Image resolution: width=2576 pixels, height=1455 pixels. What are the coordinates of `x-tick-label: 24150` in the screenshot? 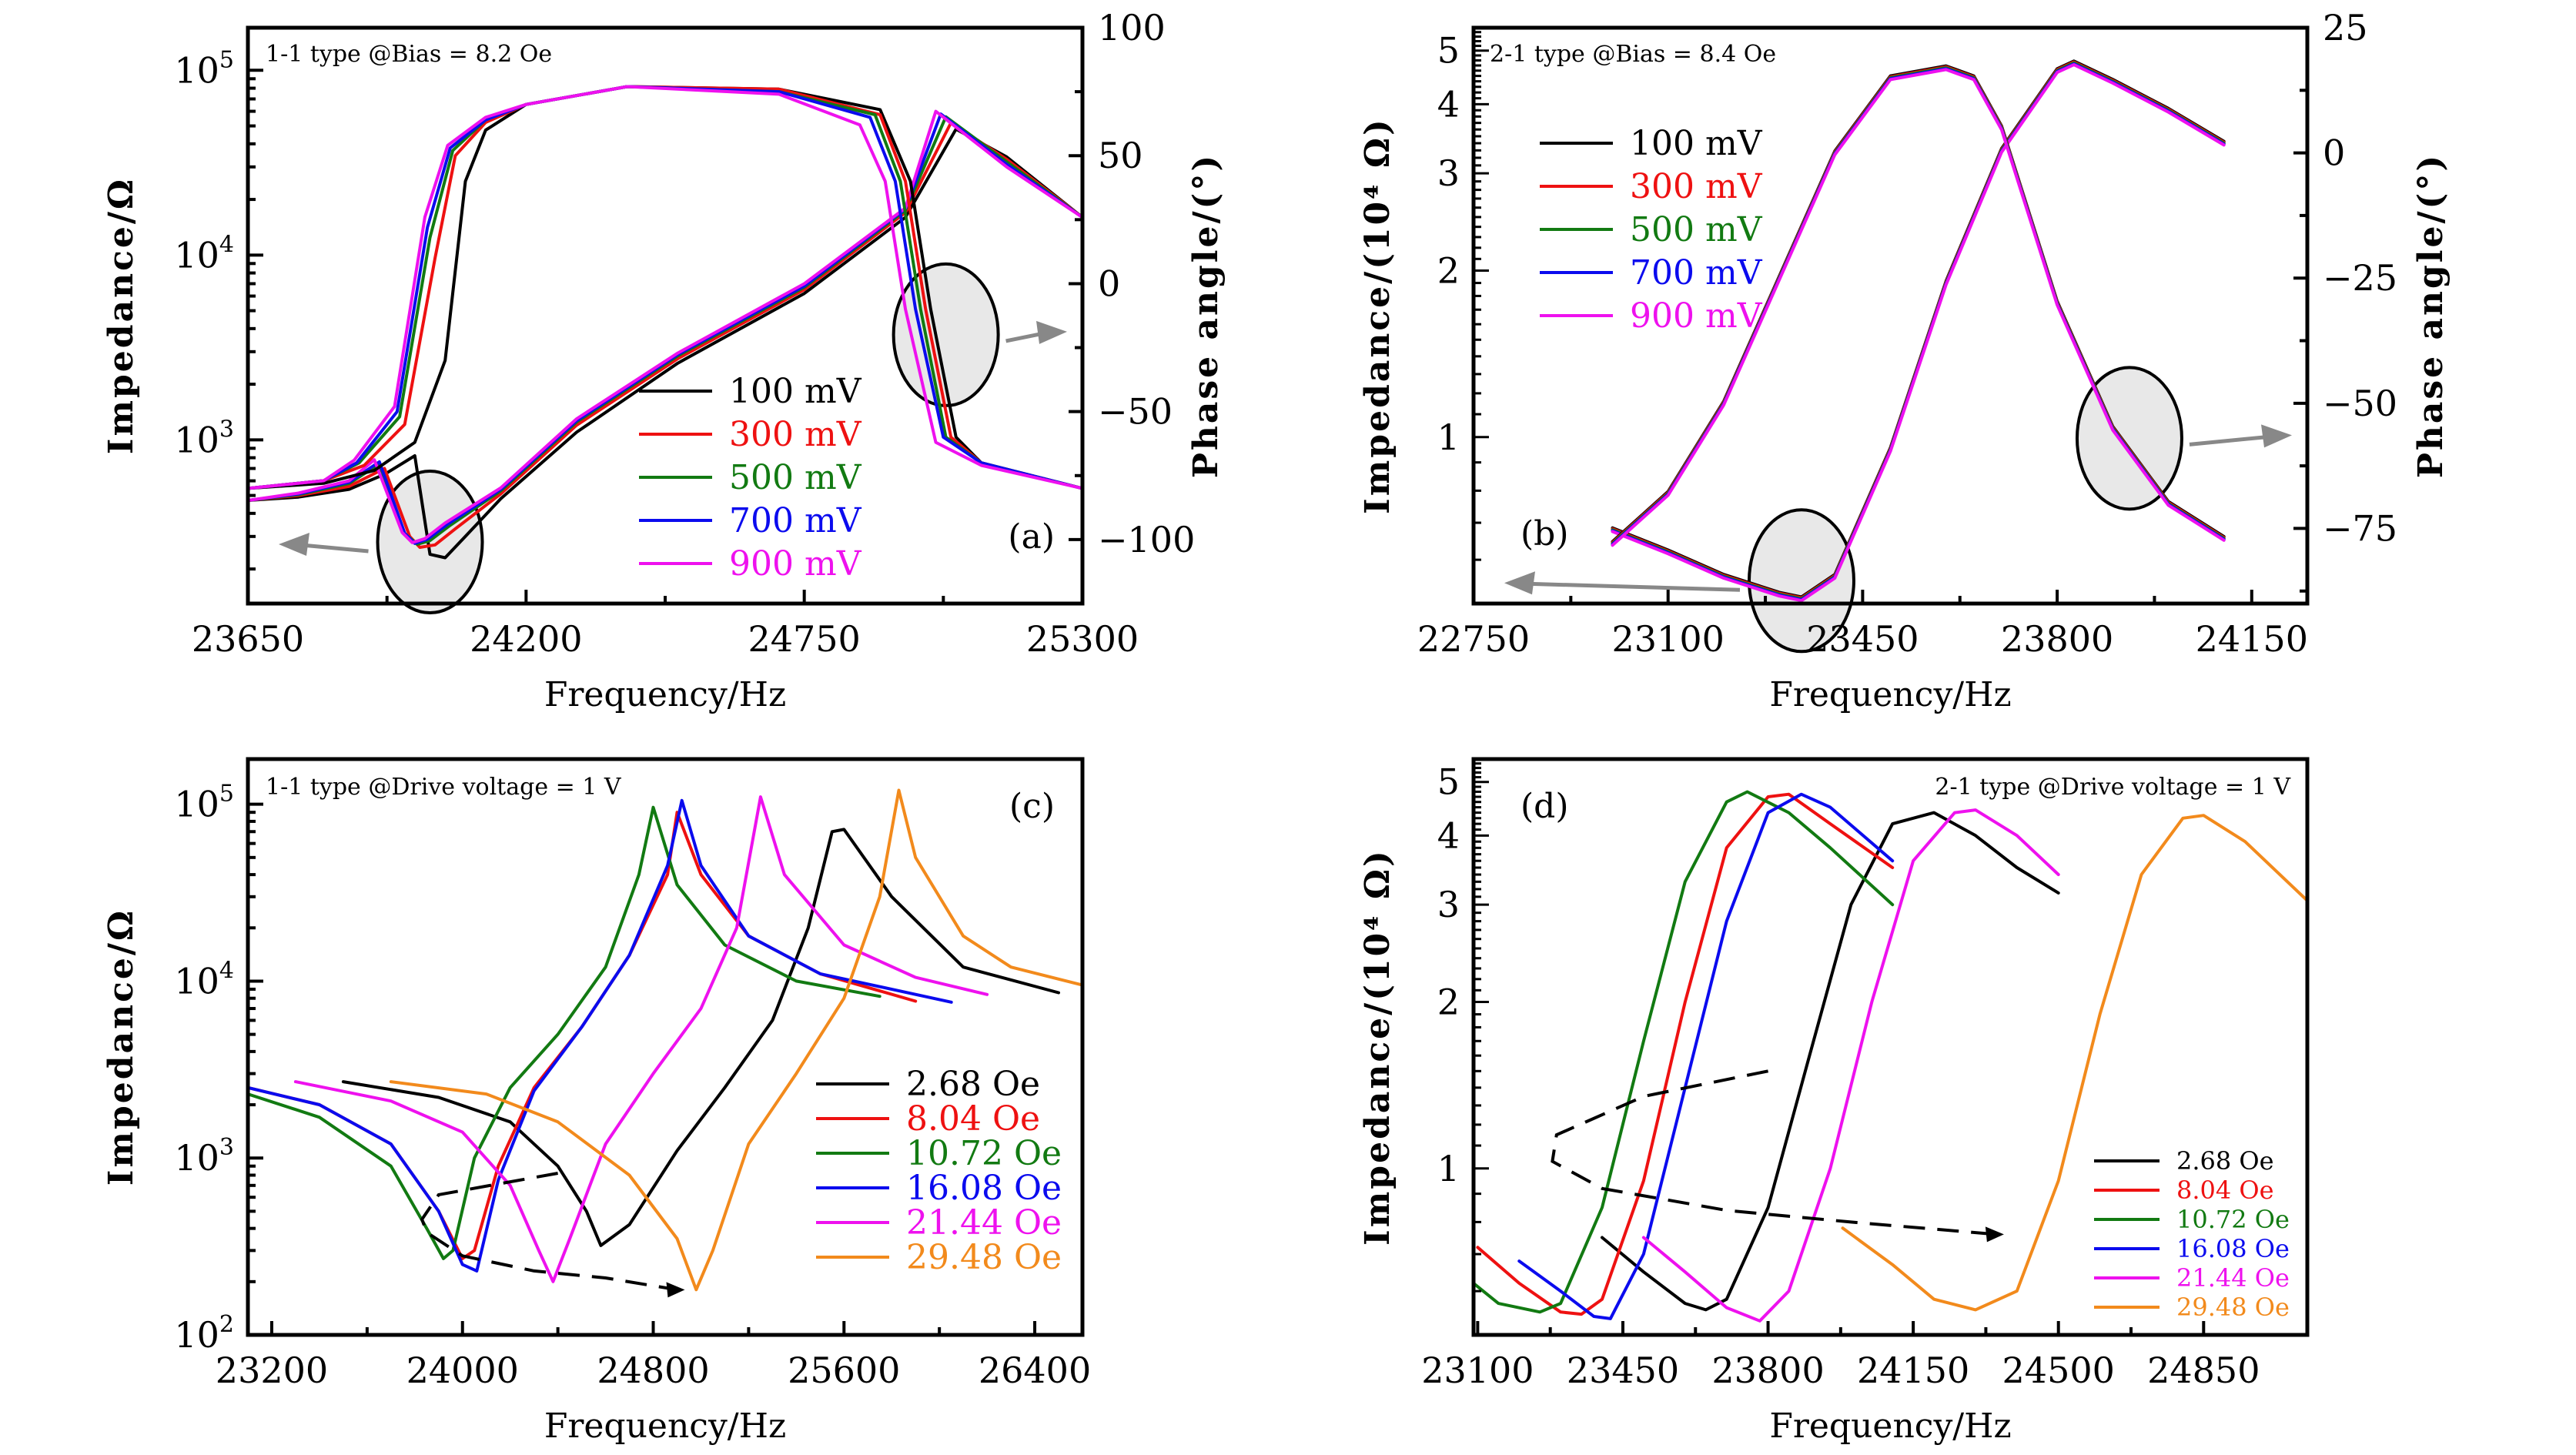 It's located at (2252, 639).